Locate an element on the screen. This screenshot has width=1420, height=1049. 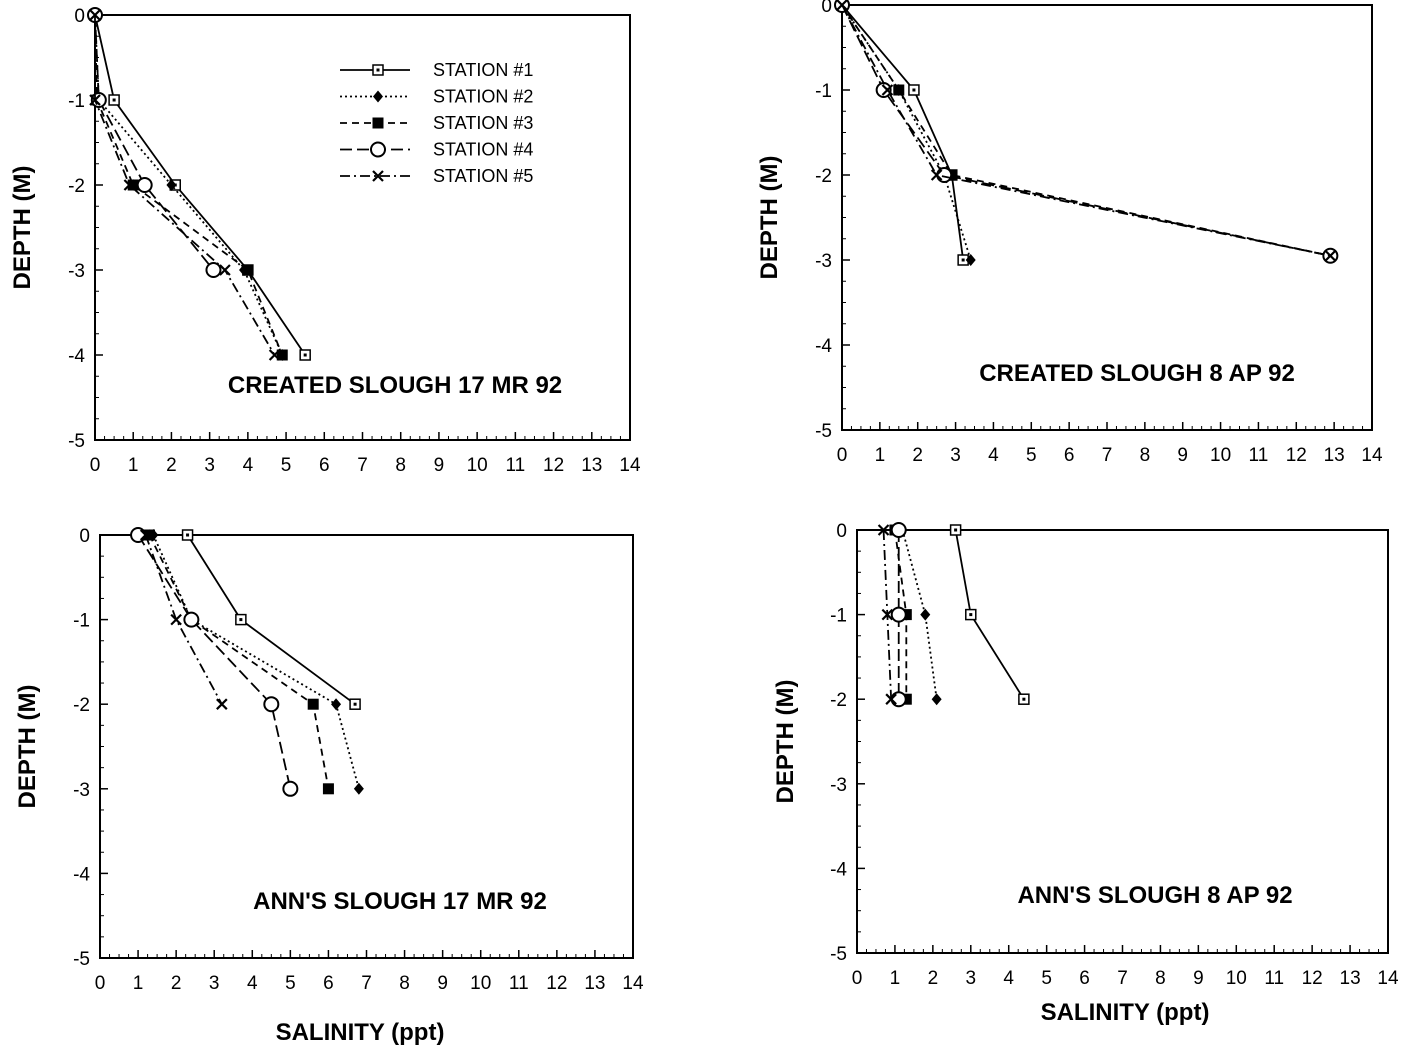
legend-item-station-4: STATION #4 is located at coordinates (436, 150).